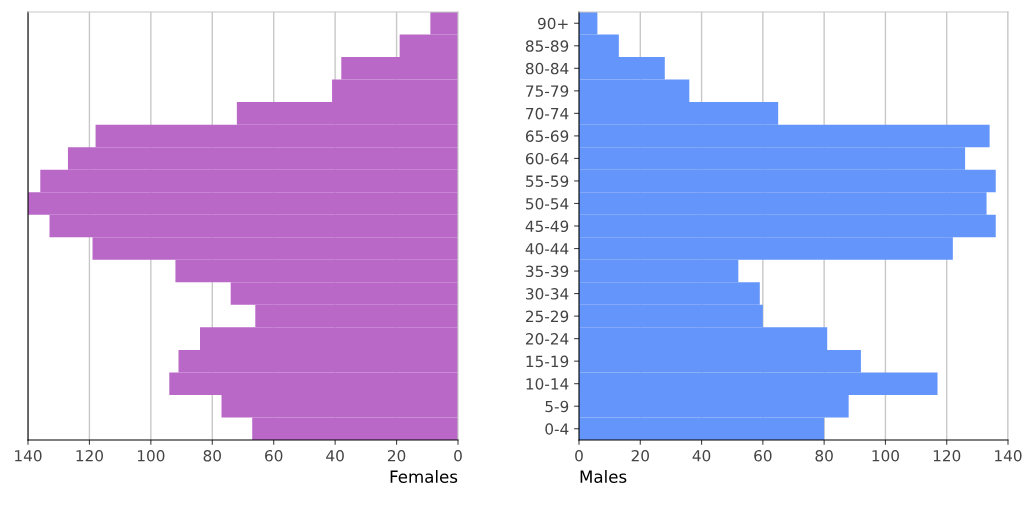 The image size is (1024, 511). I want to click on y-tick-label: 45-49, so click(547, 226).